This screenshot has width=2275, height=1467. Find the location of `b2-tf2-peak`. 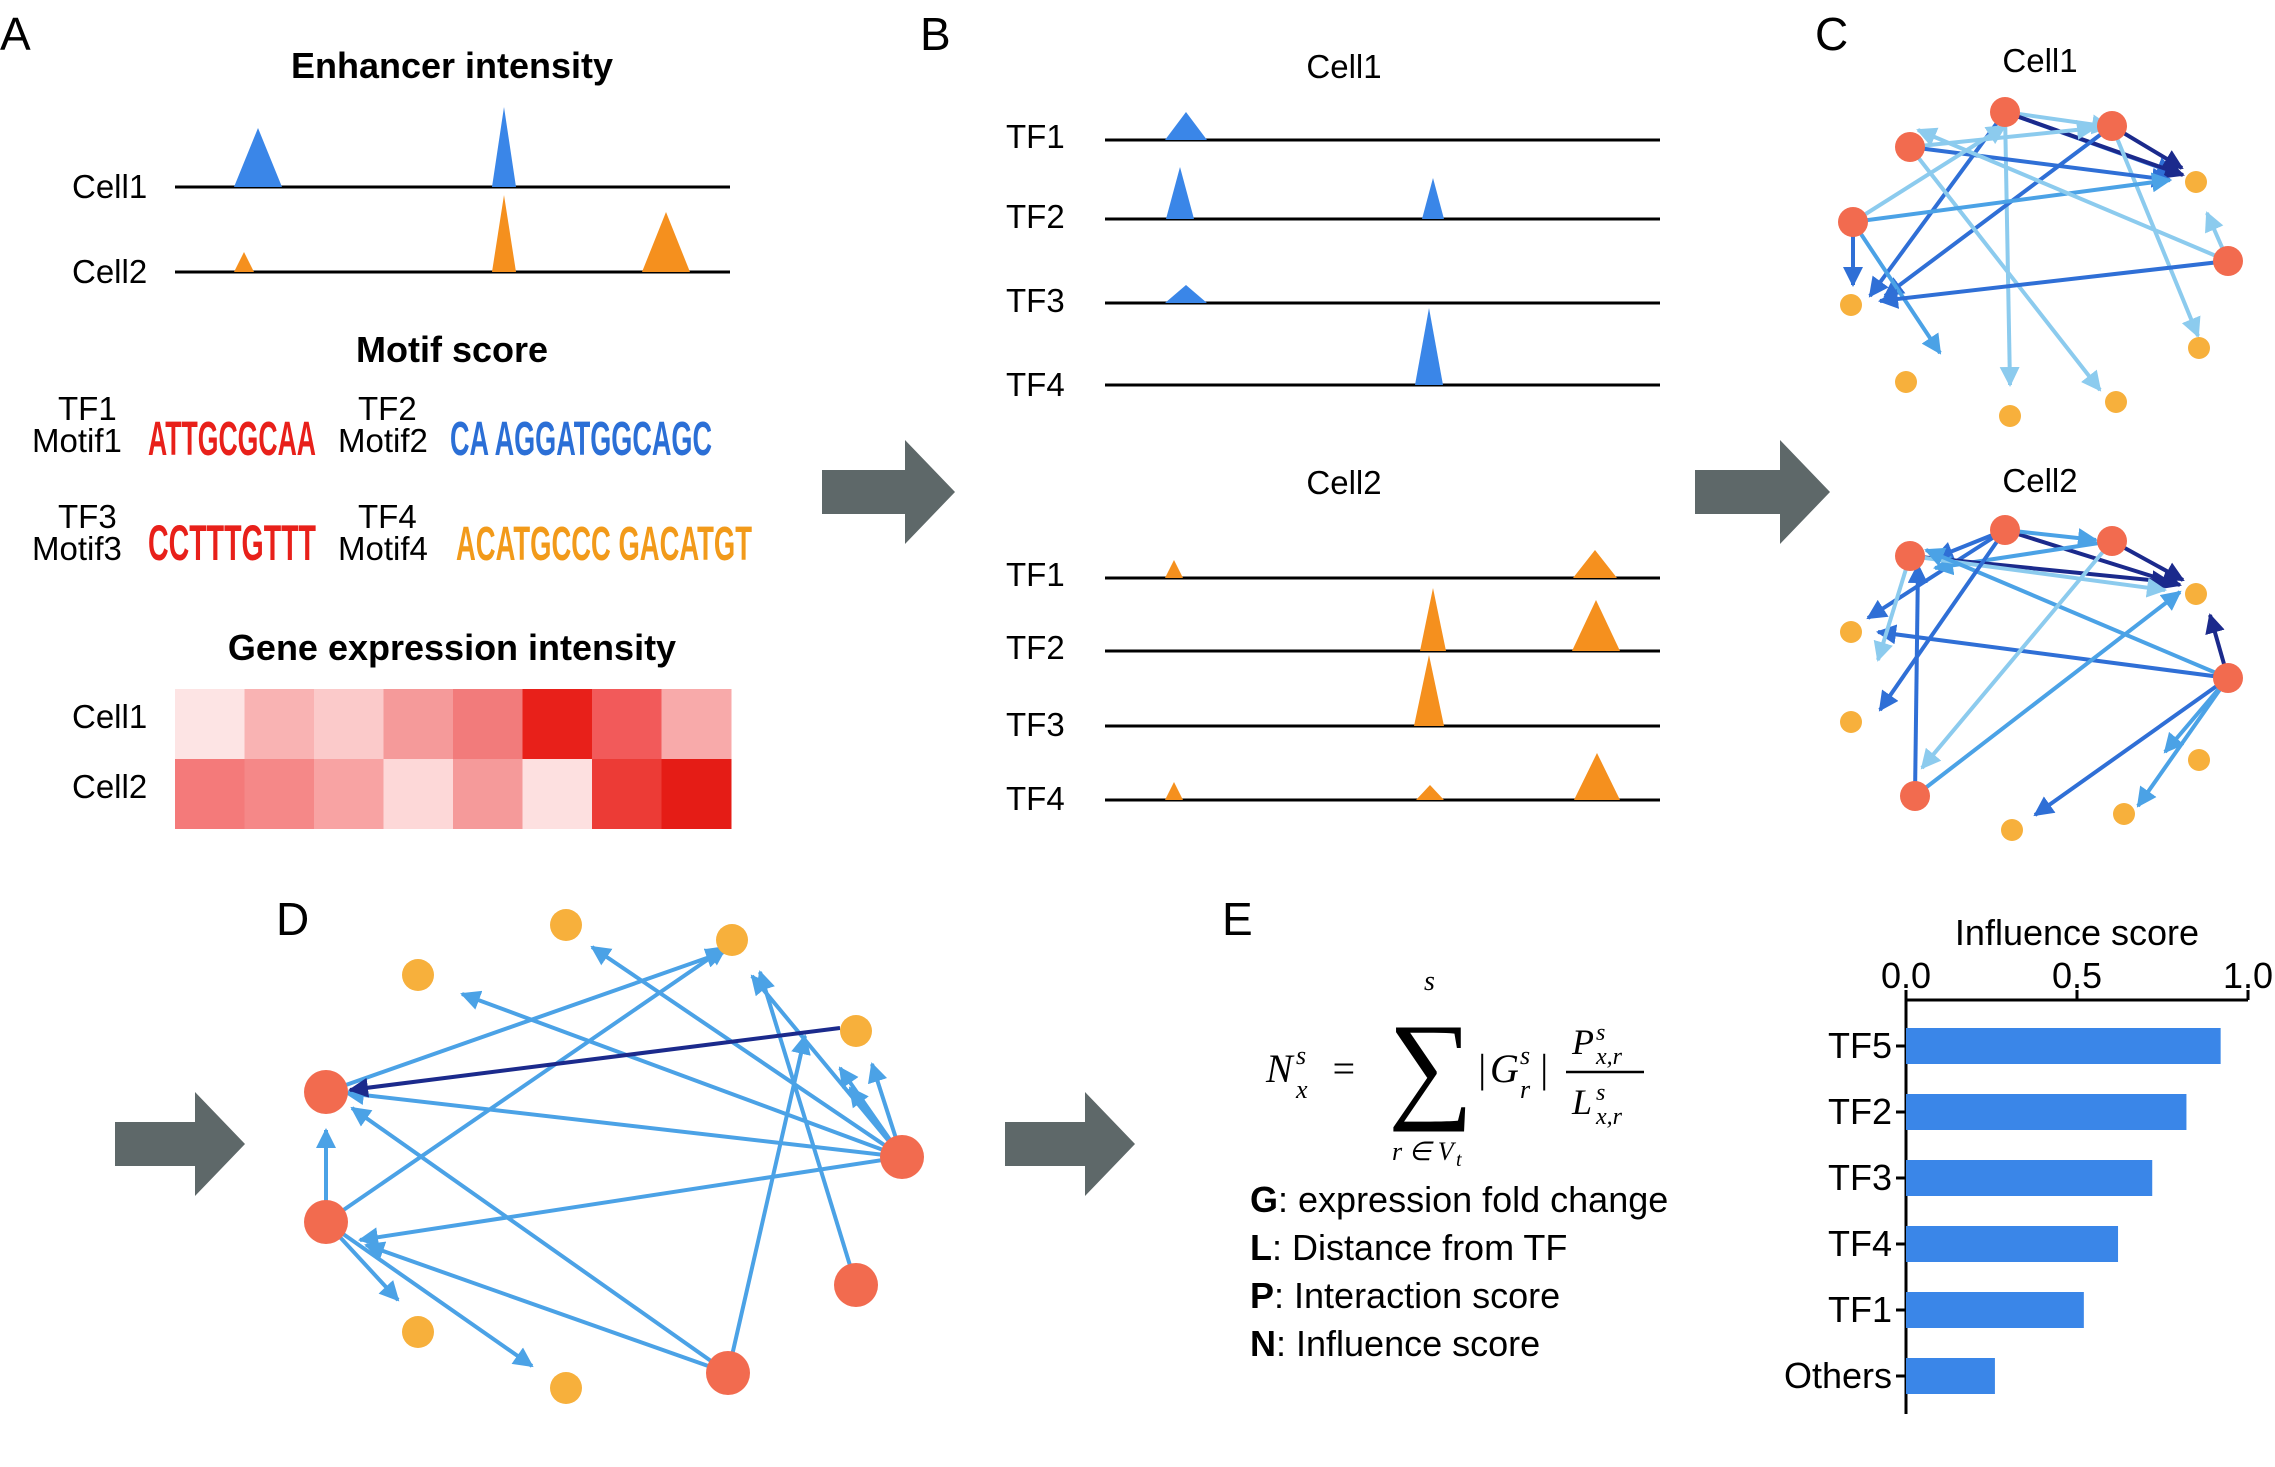

b2-tf2-peak is located at coordinates (1596, 625).